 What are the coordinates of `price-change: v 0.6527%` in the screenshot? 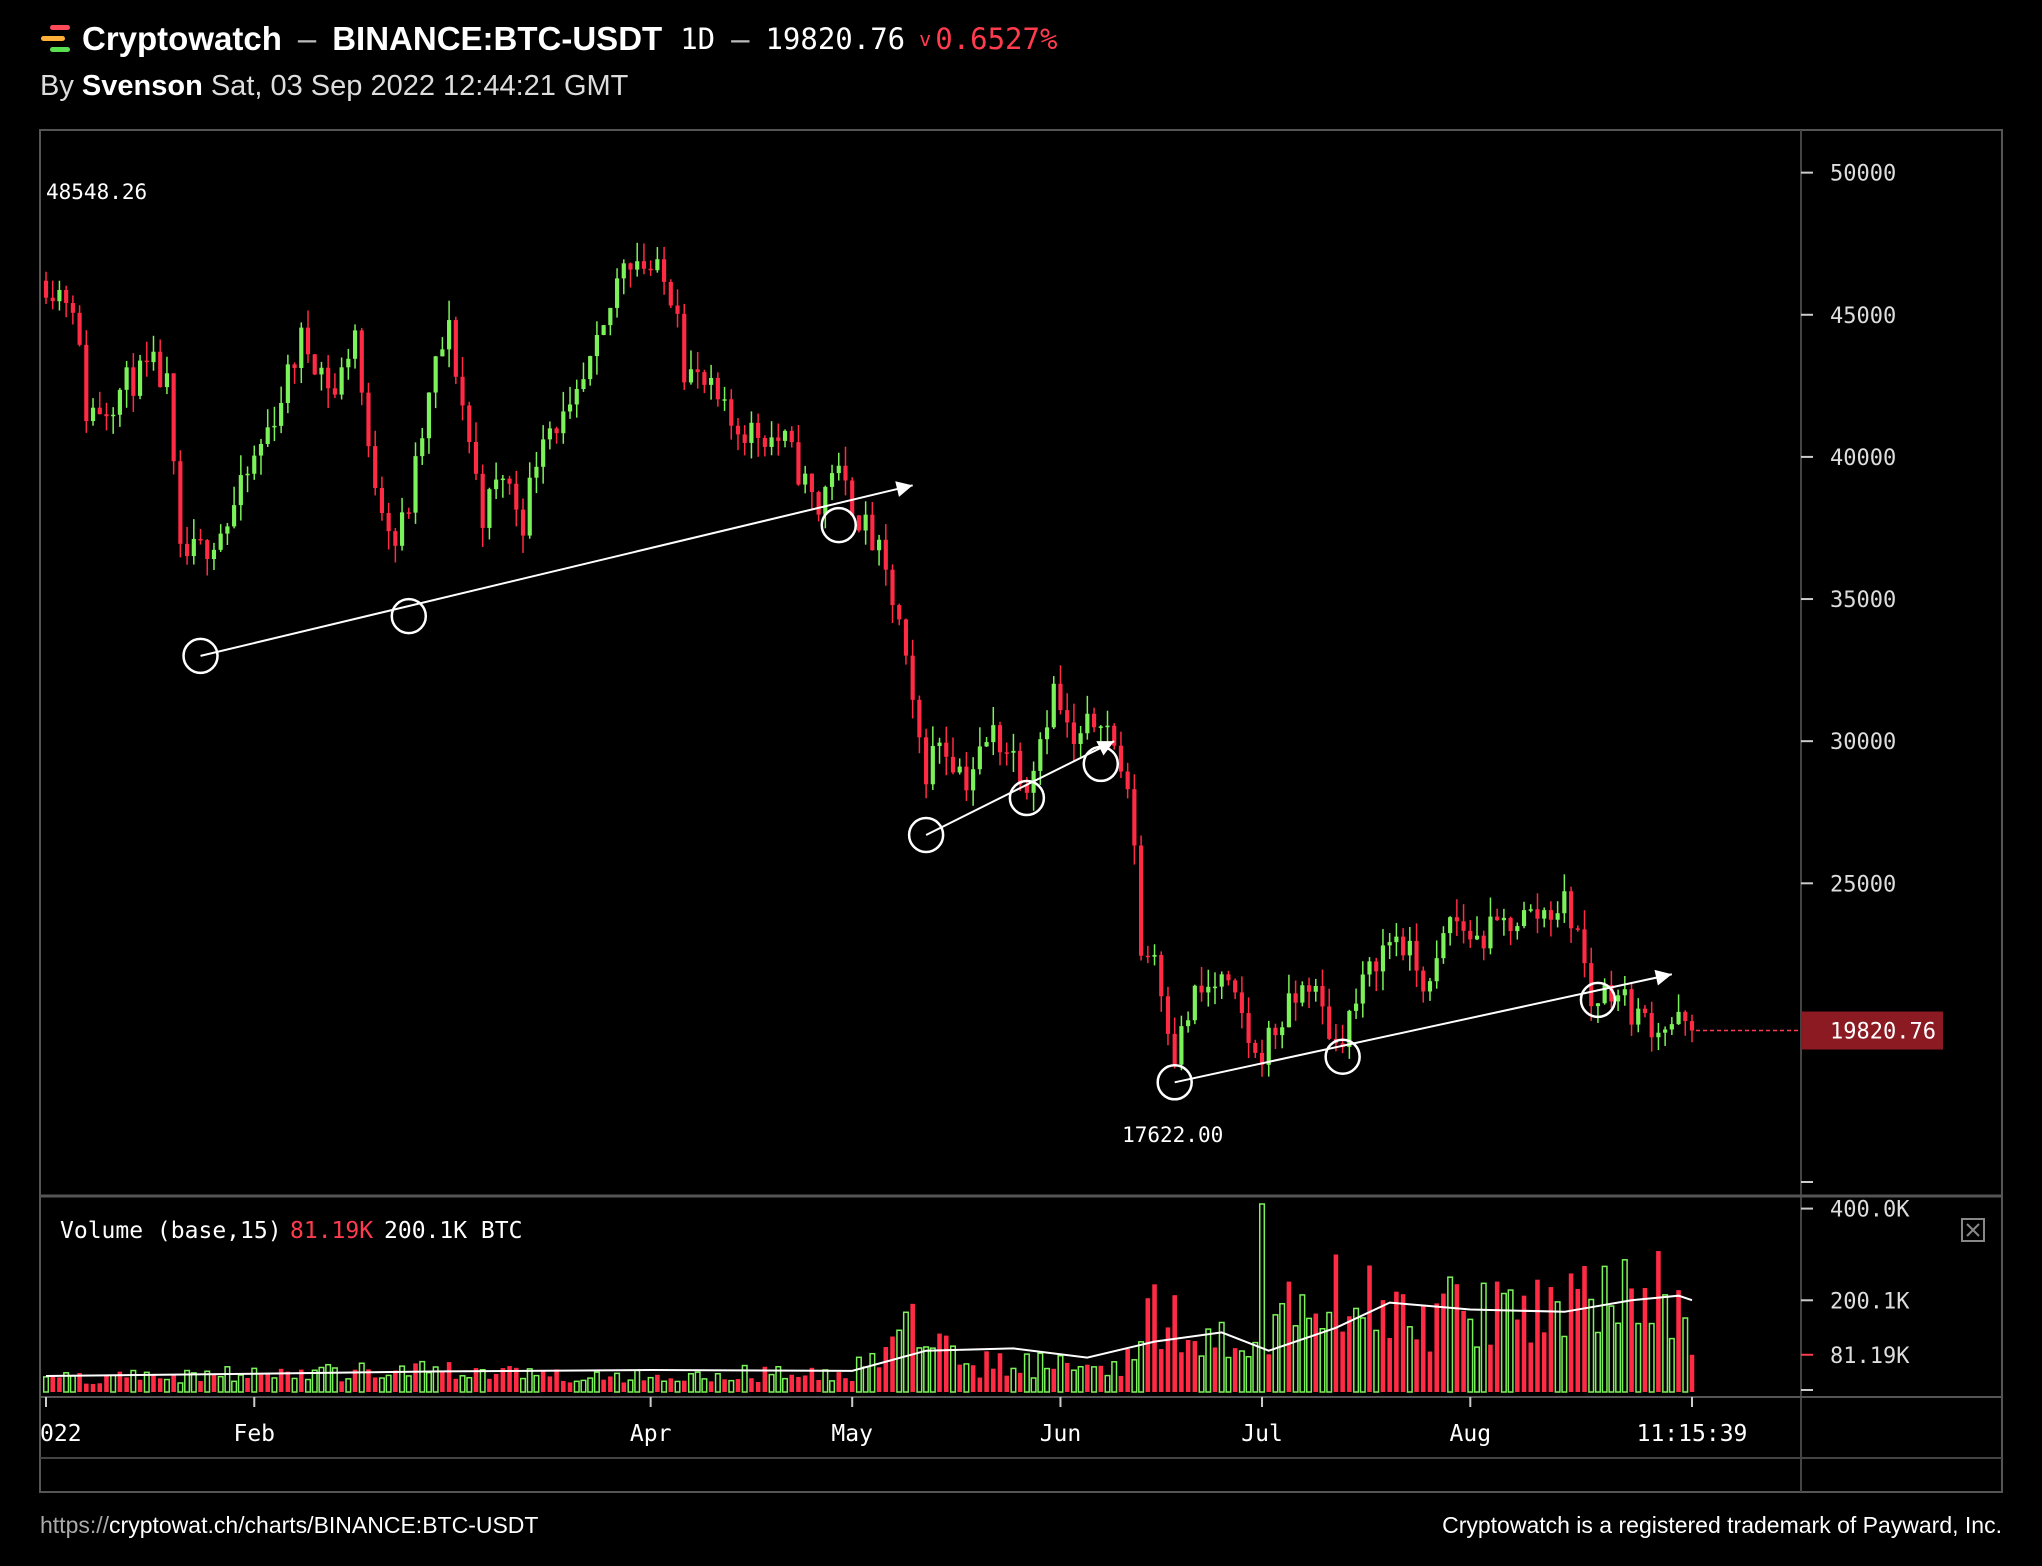 It's located at (988, 39).